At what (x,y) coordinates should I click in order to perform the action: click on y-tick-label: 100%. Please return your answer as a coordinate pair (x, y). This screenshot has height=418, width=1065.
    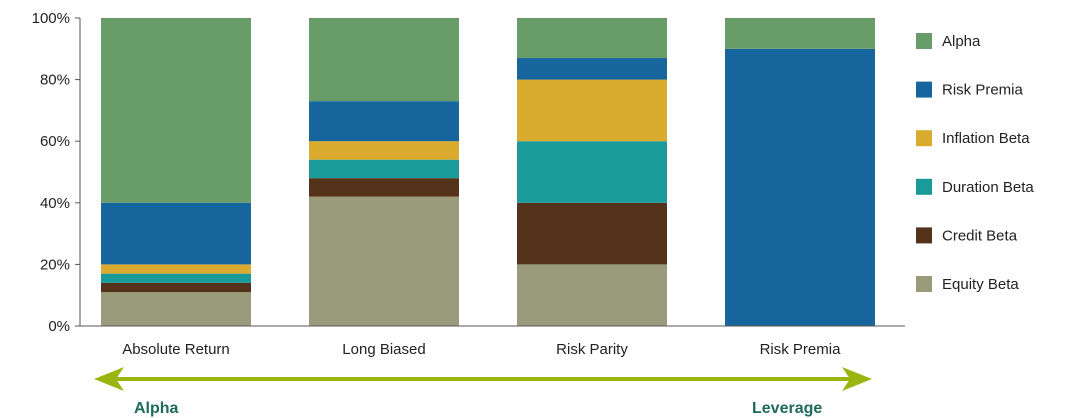
    Looking at the image, I should click on (51, 18).